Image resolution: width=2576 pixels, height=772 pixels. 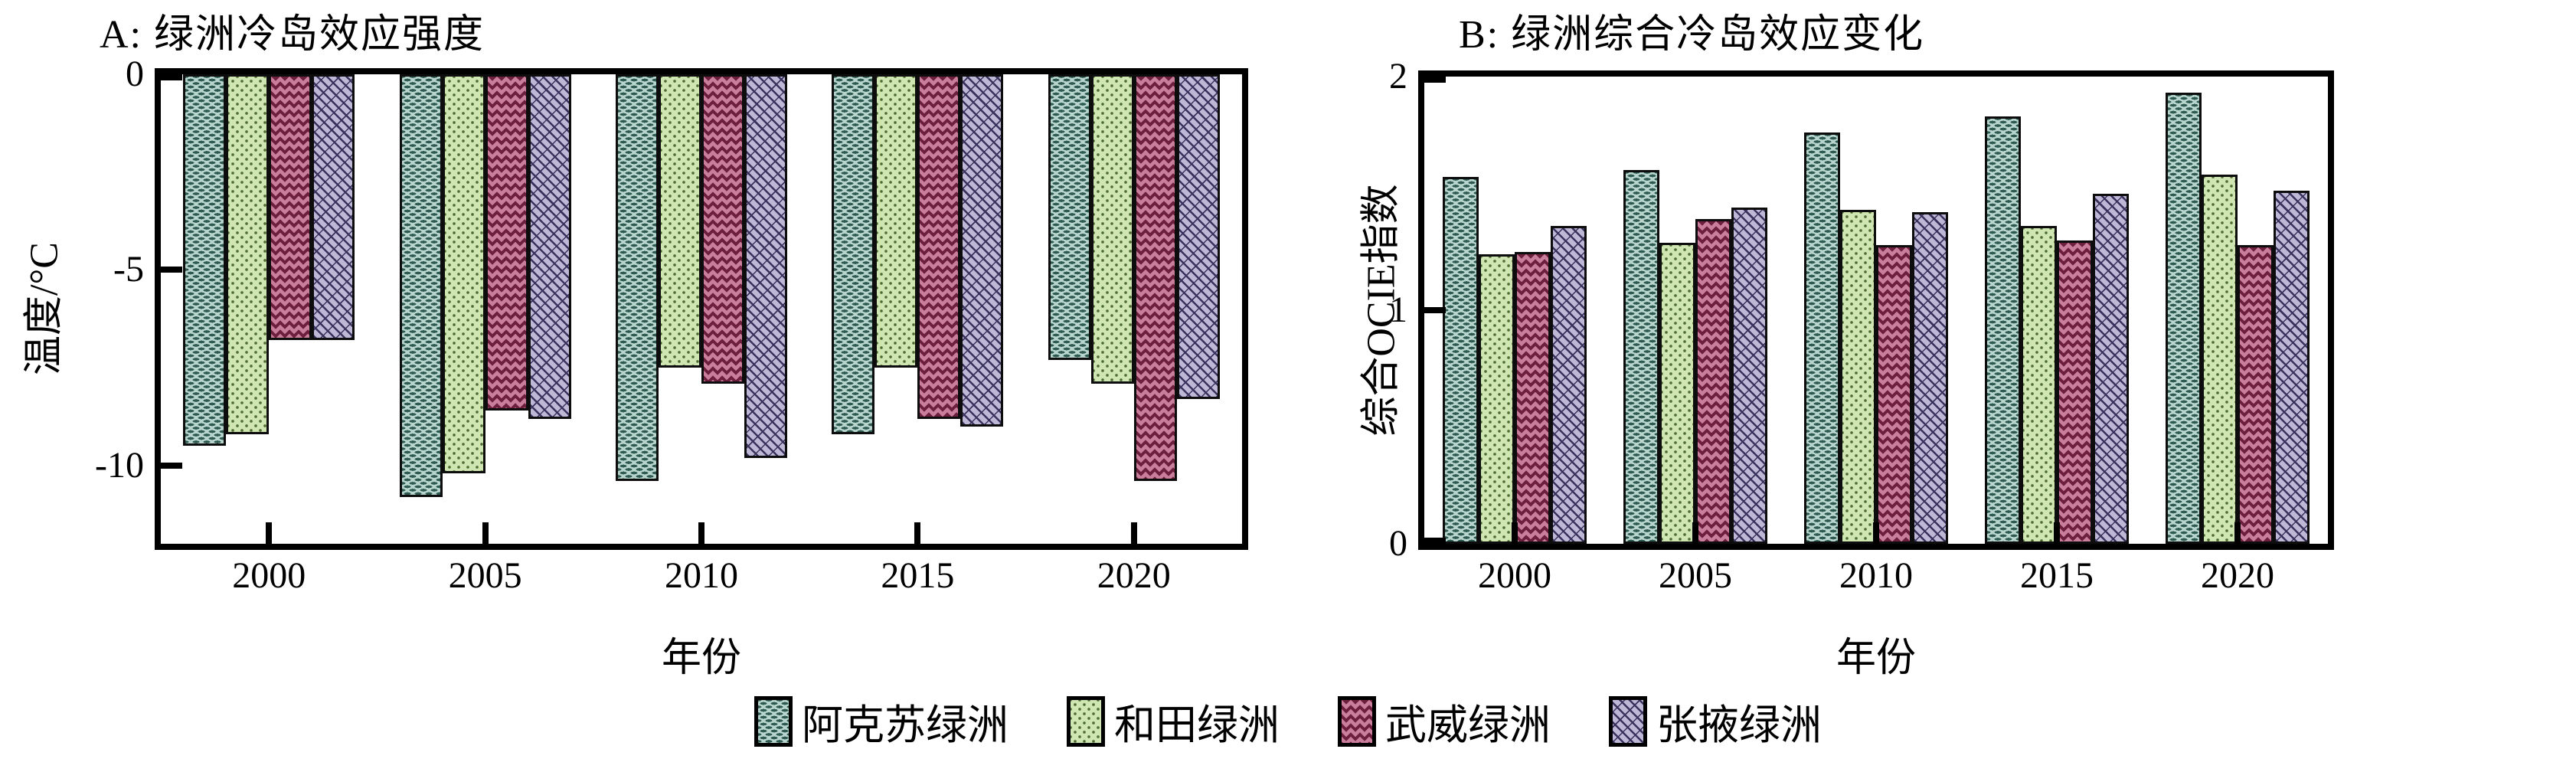 What do you see at coordinates (1628, 721) in the screenshot?
I see `legend-swatch-zhangye` at bounding box center [1628, 721].